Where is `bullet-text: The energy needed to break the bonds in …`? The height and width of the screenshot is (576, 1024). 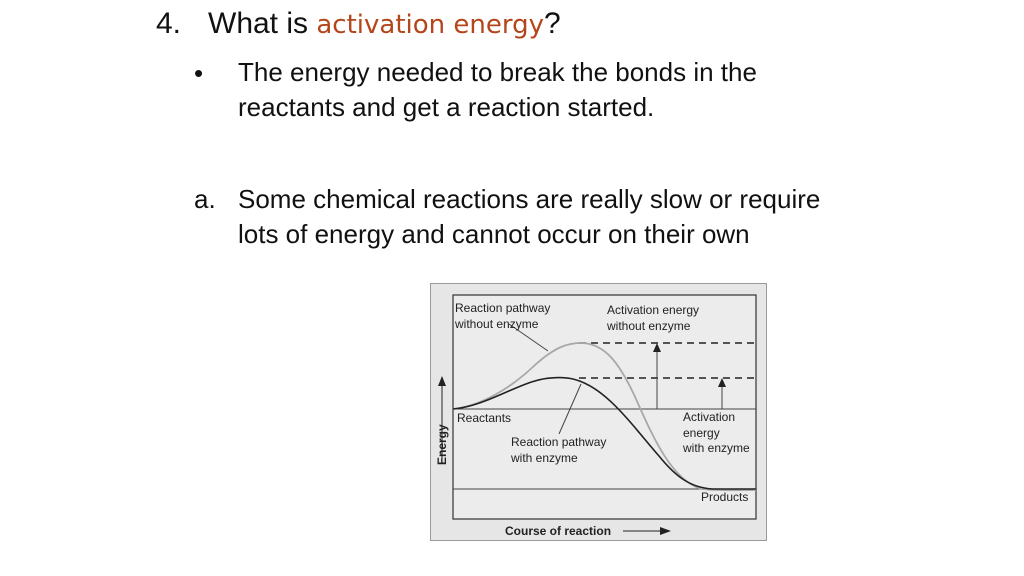 bullet-text: The energy needed to break the bonds in … is located at coordinates (497, 89).